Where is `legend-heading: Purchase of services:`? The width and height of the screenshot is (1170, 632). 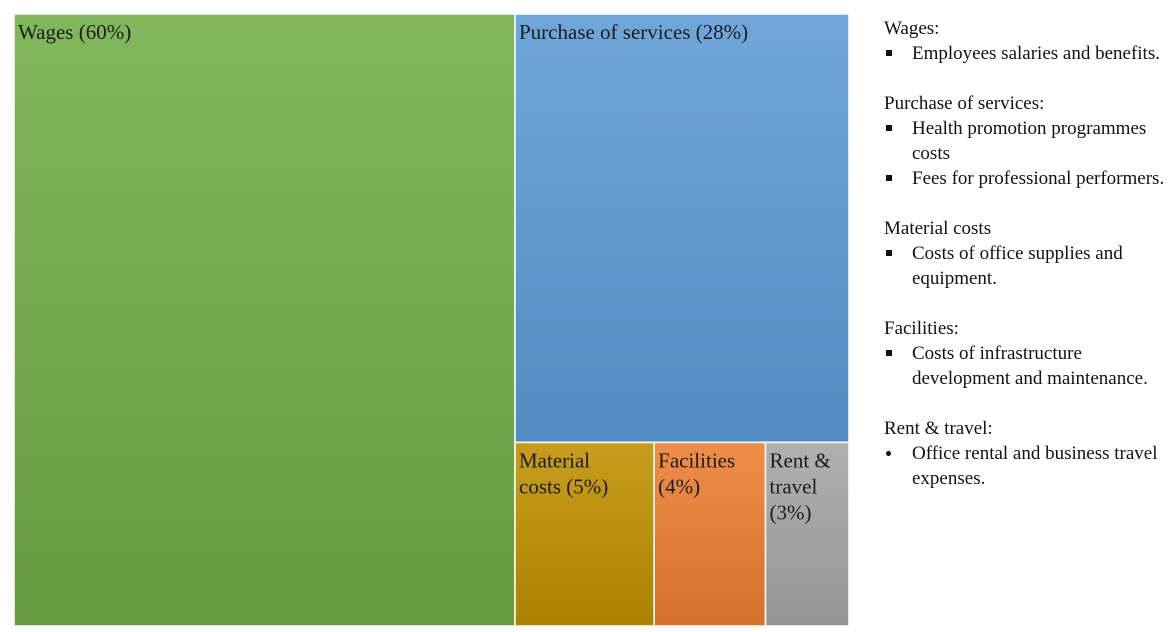
legend-heading: Purchase of services: is located at coordinates (964, 103).